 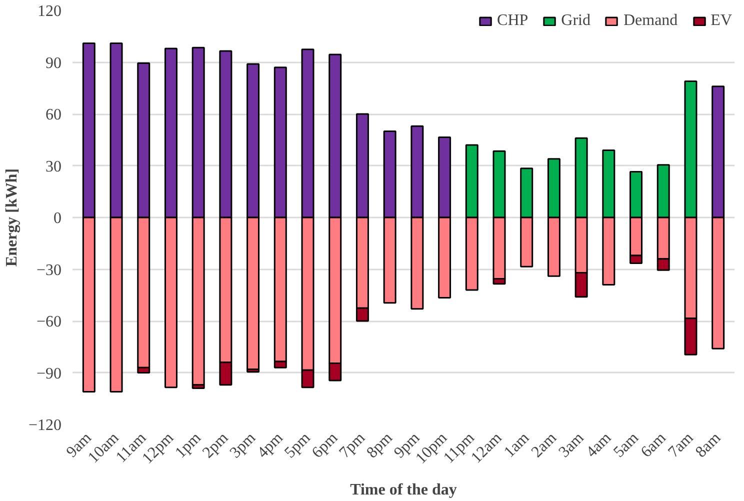 I want to click on y-tick-label: 120, so click(x=50, y=11).